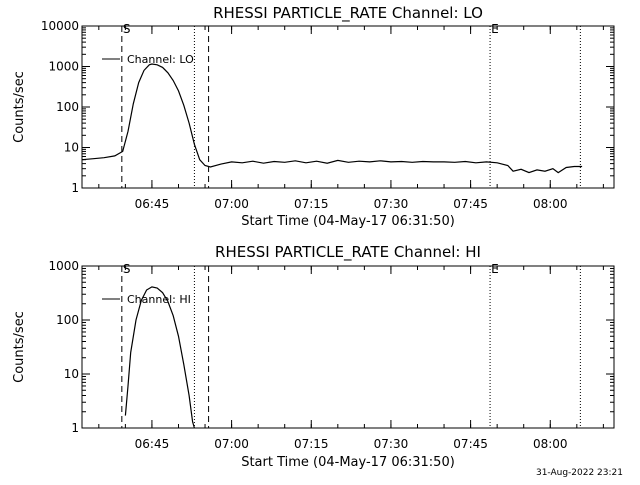 Image resolution: width=640 pixels, height=485 pixels. What do you see at coordinates (348, 13) in the screenshot?
I see `chart-title: RHESSI PARTICLE_RATE Channel: LO` at bounding box center [348, 13].